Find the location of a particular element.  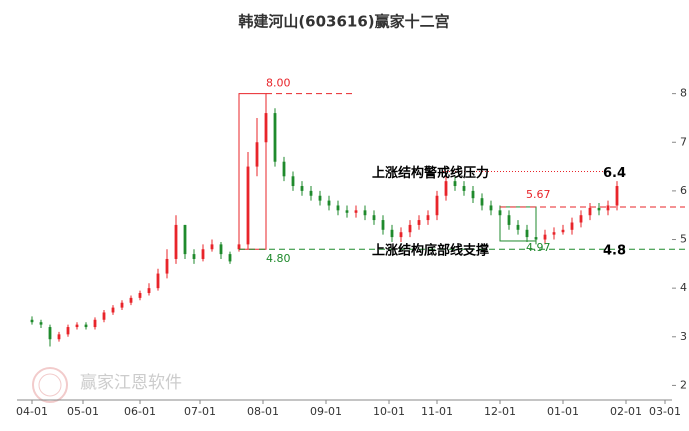

small-box is located at coordinates (518, 224).